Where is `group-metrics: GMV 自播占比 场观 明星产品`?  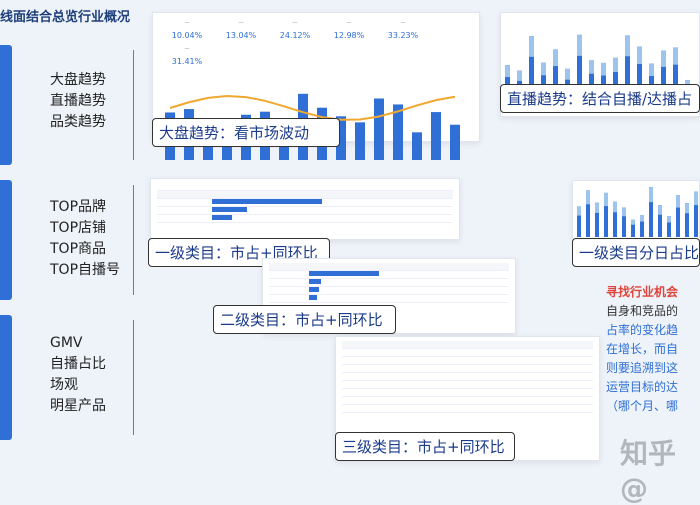
group-metrics: GMV 自播占比 场观 明星产品 is located at coordinates (78, 375).